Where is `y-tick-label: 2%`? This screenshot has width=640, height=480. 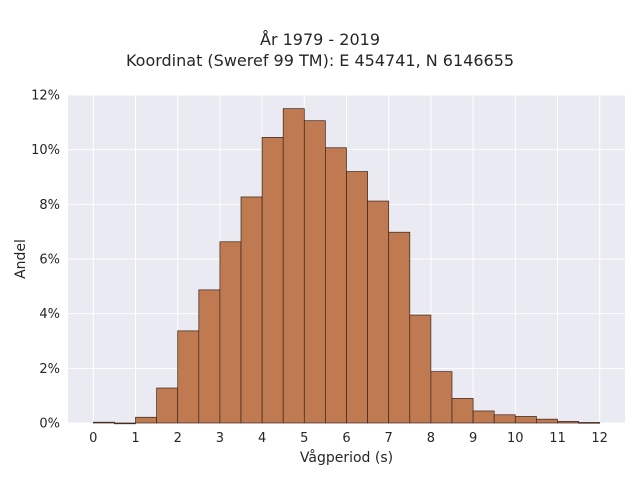 y-tick-label: 2% is located at coordinates (49, 369).